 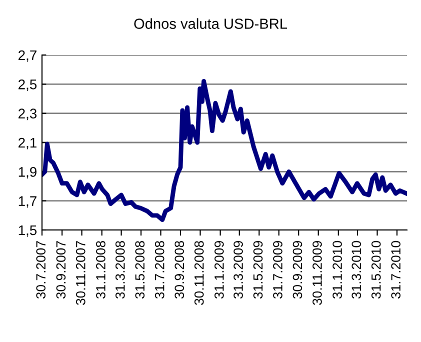 I want to click on x-tick-label: 30.11.2008, so click(x=199, y=272).